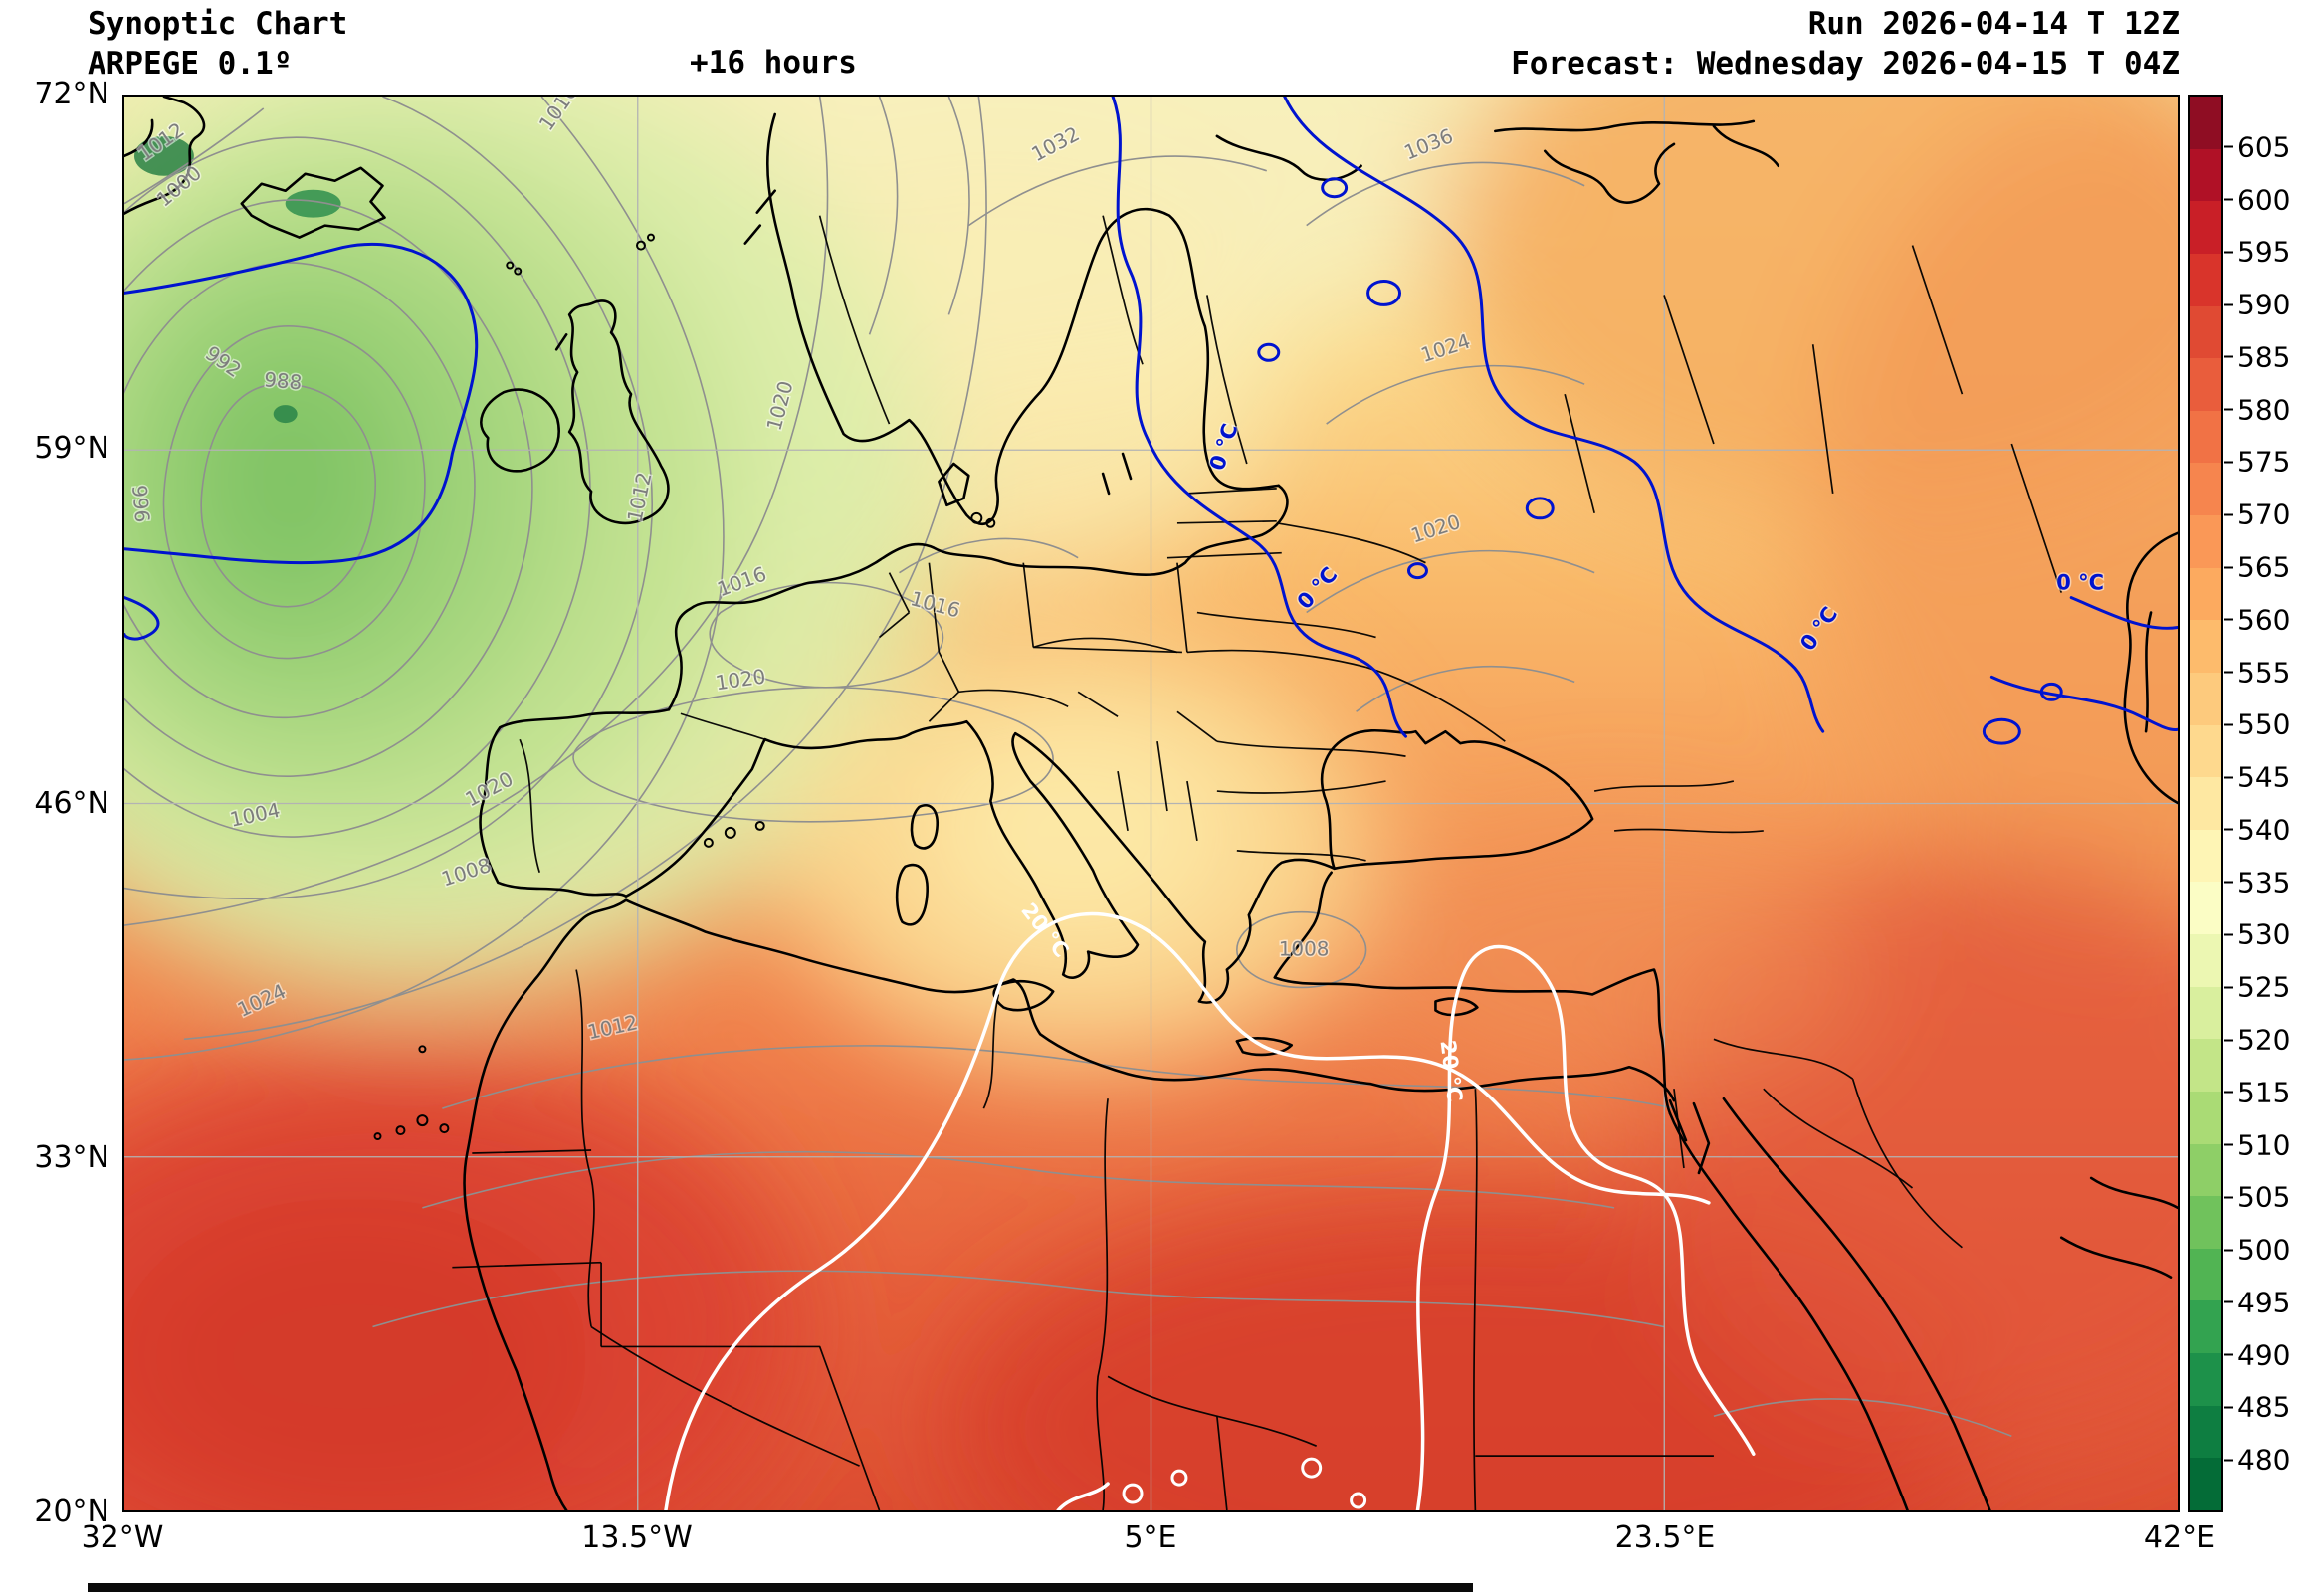 The height and width of the screenshot is (1596, 2302). Describe the element at coordinates (2264, 200) in the screenshot. I see `colorbar-tick-label: 600` at that location.